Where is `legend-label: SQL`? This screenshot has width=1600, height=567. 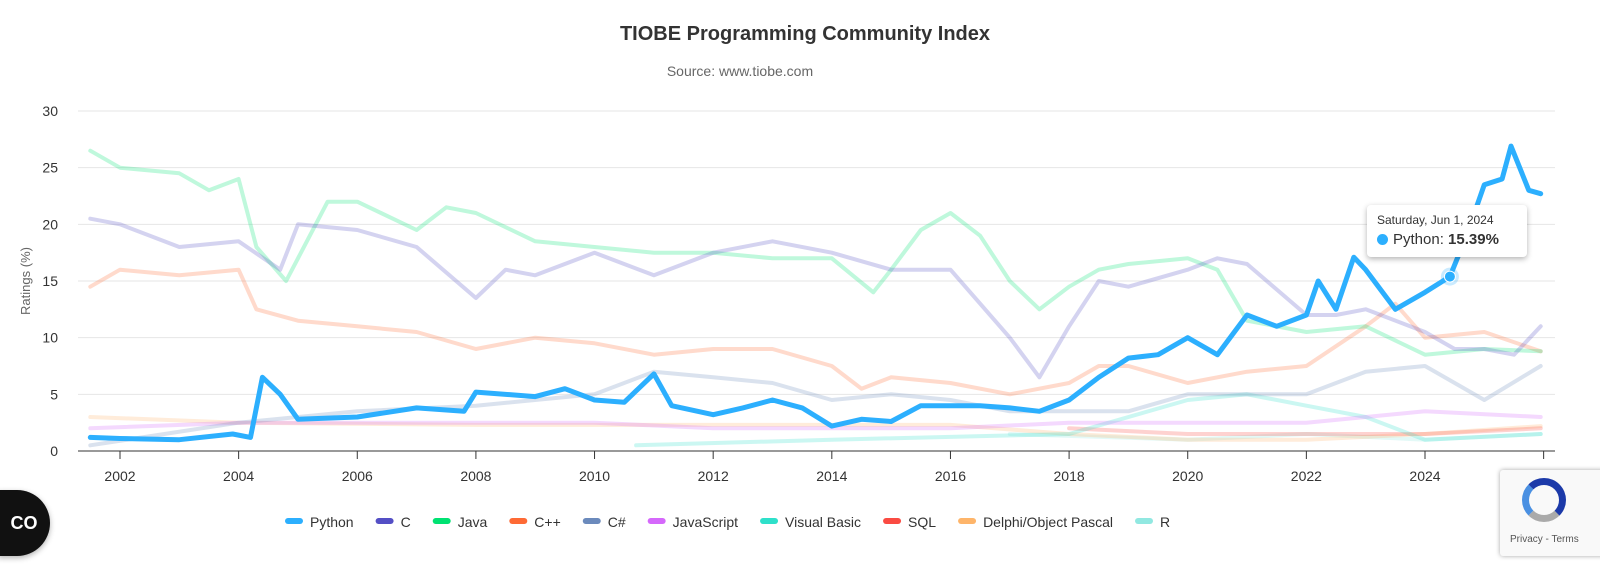
legend-label: SQL is located at coordinates (922, 522).